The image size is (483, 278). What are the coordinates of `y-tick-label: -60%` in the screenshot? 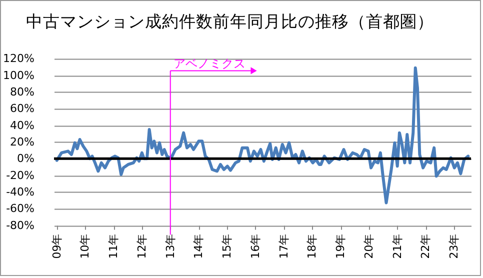 It's located at (20, 209).